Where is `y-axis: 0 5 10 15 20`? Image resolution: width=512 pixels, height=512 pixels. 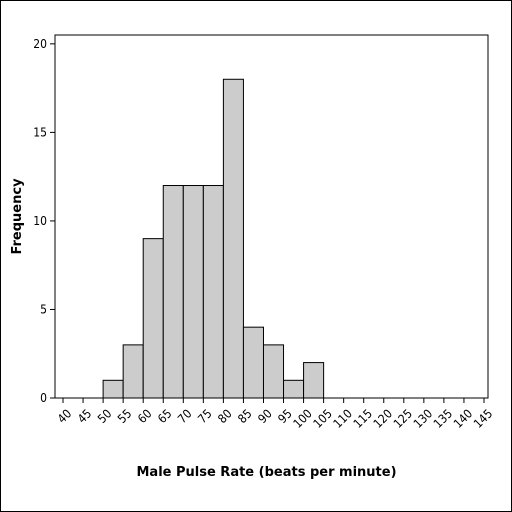 y-axis: 0 5 10 15 20 is located at coordinates (44, 221).